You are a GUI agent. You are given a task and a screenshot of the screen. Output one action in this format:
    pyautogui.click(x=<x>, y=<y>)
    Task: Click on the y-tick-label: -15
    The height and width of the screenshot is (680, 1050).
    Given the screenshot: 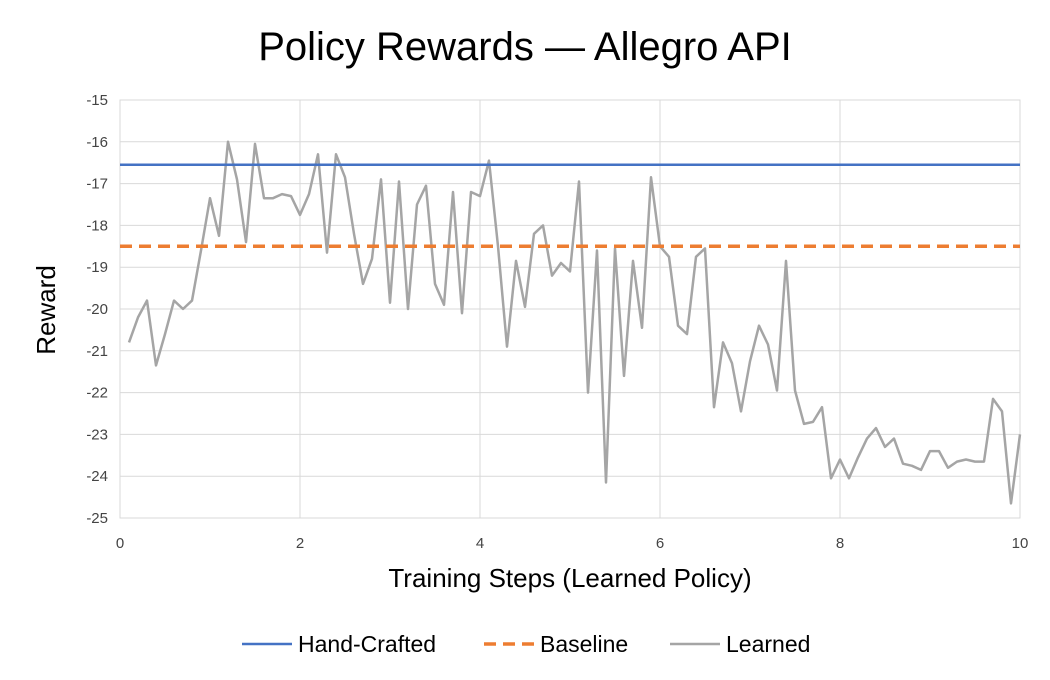 What is the action you would take?
    pyautogui.click(x=97, y=100)
    